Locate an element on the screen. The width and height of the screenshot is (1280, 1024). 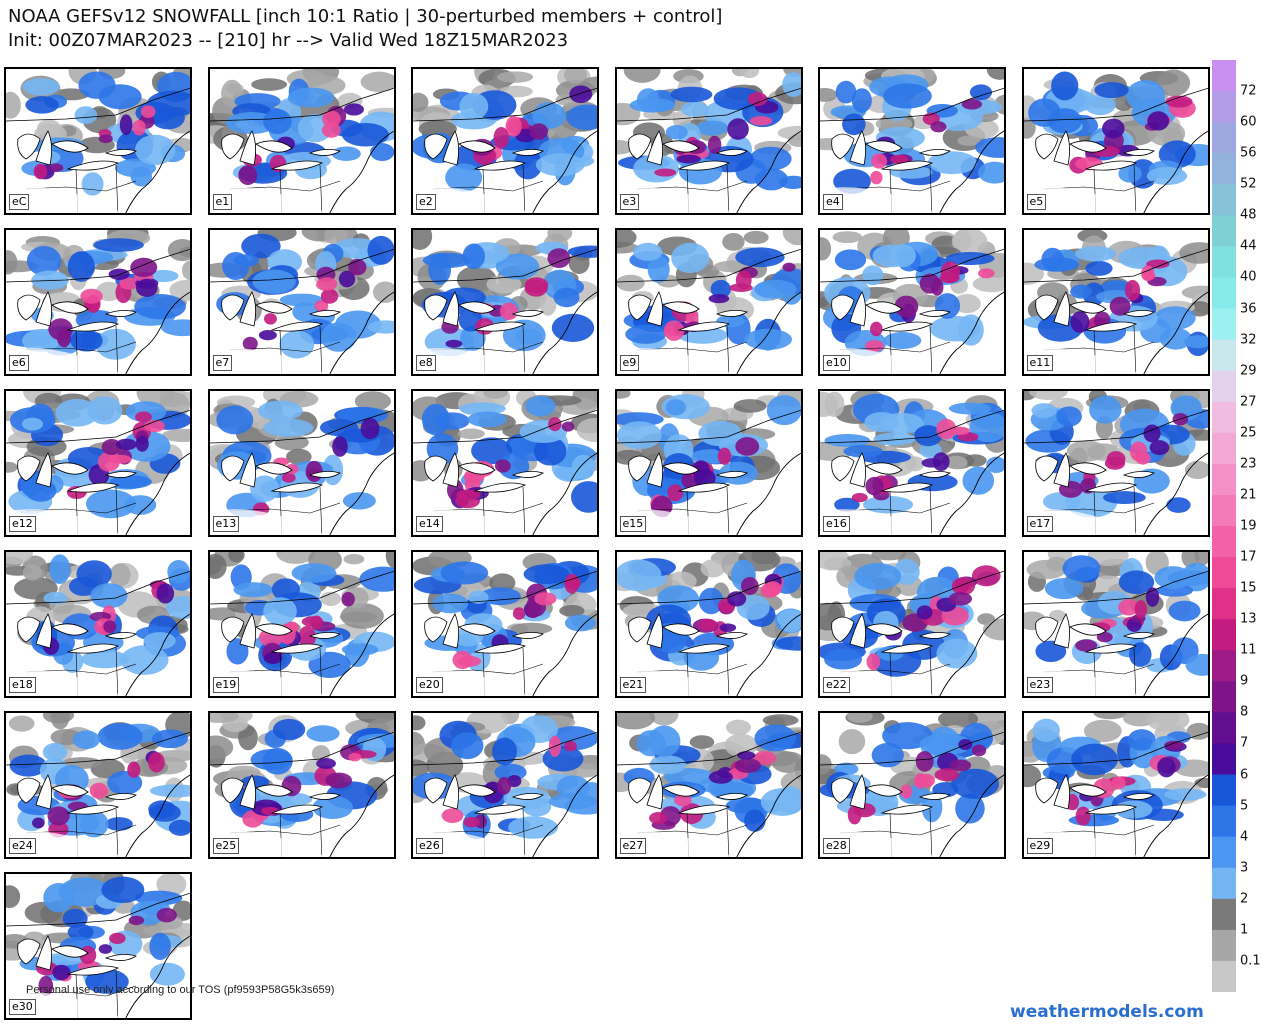
brand-watermark: weathermodels.com is located at coordinates (1107, 1012).